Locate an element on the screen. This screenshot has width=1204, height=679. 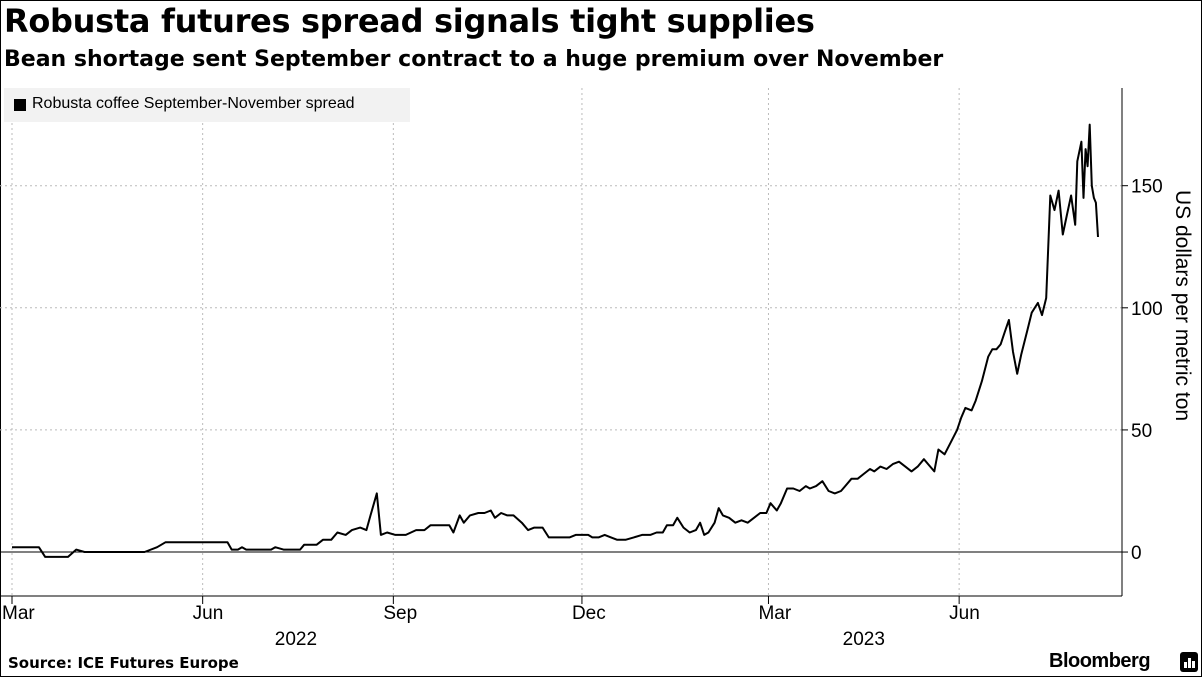
legend: Robusta coffee September-November spread is located at coordinates (207, 105).